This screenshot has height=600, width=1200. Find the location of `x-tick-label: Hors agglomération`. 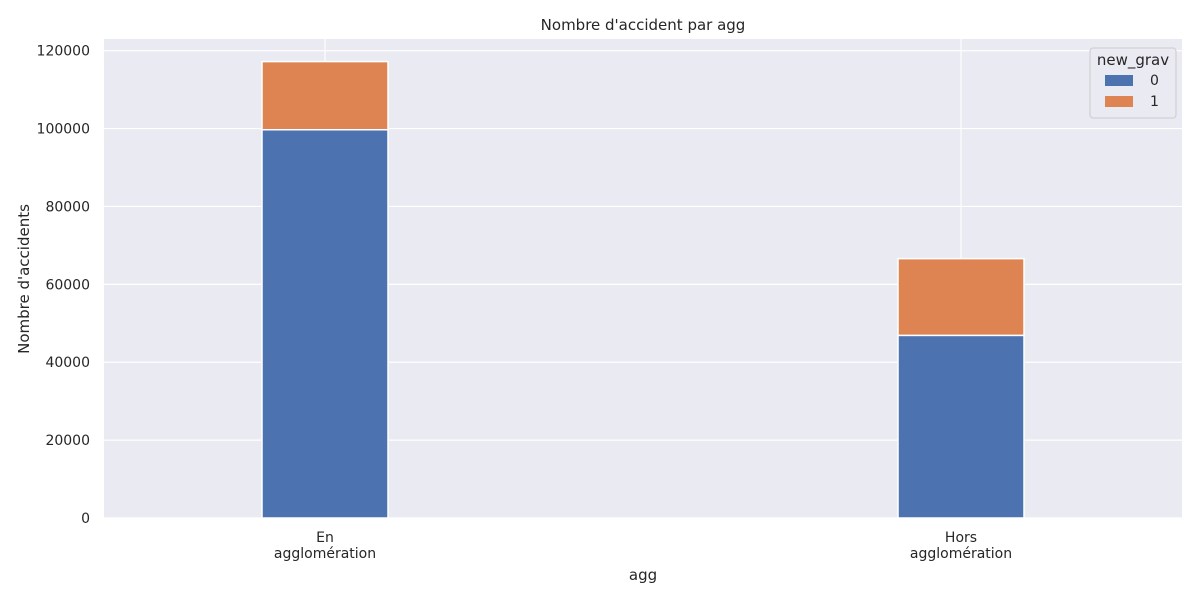

x-tick-label: Hors agglomération is located at coordinates (961, 546).